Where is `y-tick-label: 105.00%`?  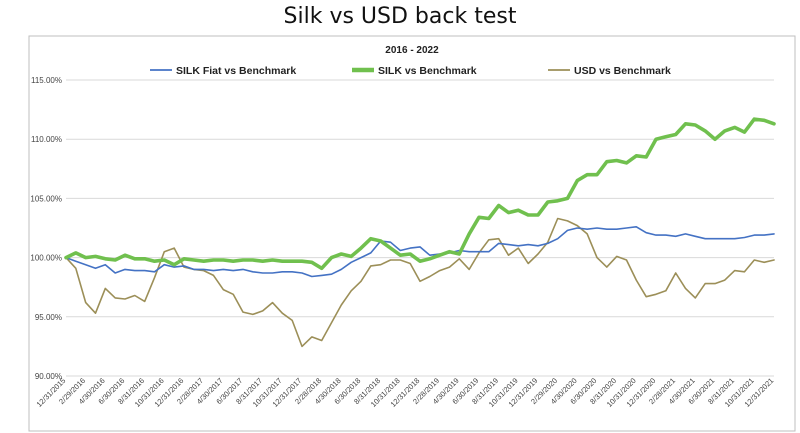 y-tick-label: 105.00% is located at coordinates (46, 198).